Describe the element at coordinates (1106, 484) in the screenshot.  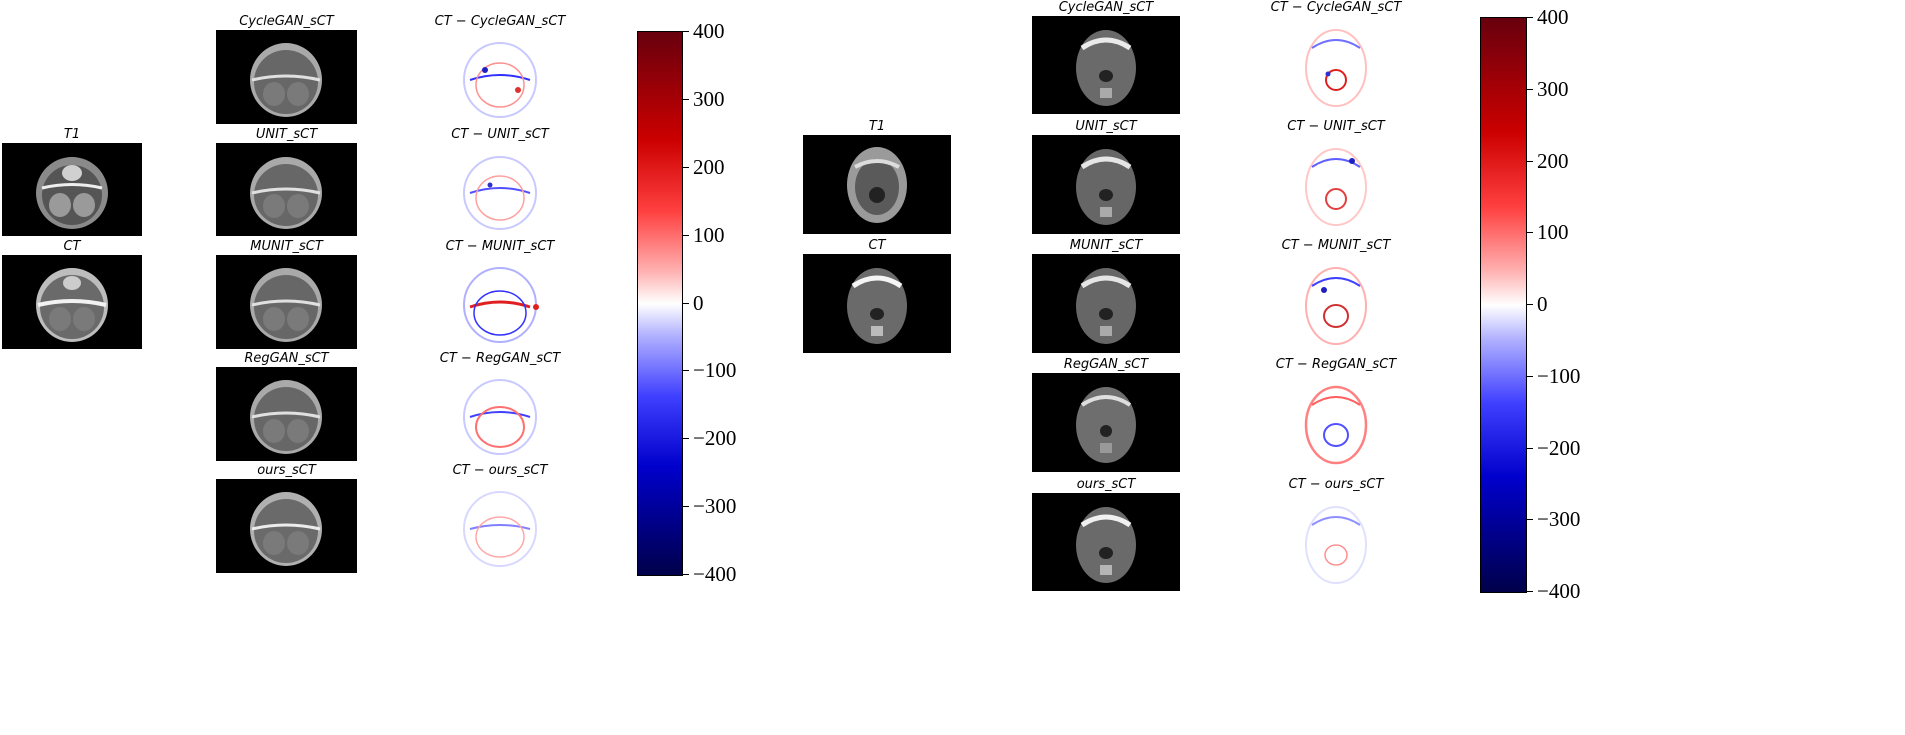
I see `right-sct-label-5: ours_sCT` at that location.